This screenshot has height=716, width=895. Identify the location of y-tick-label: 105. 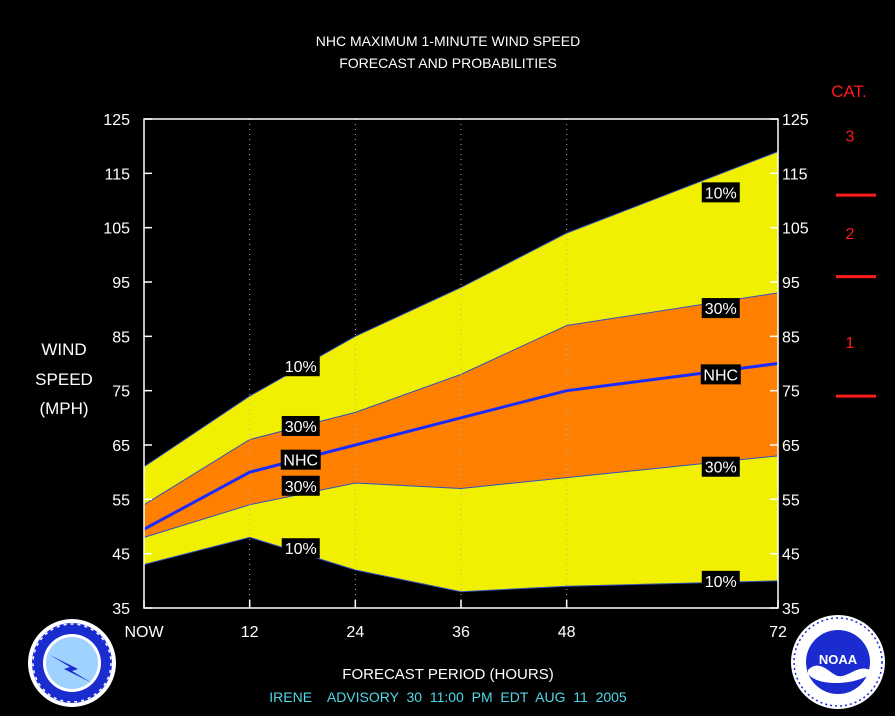
(116, 229).